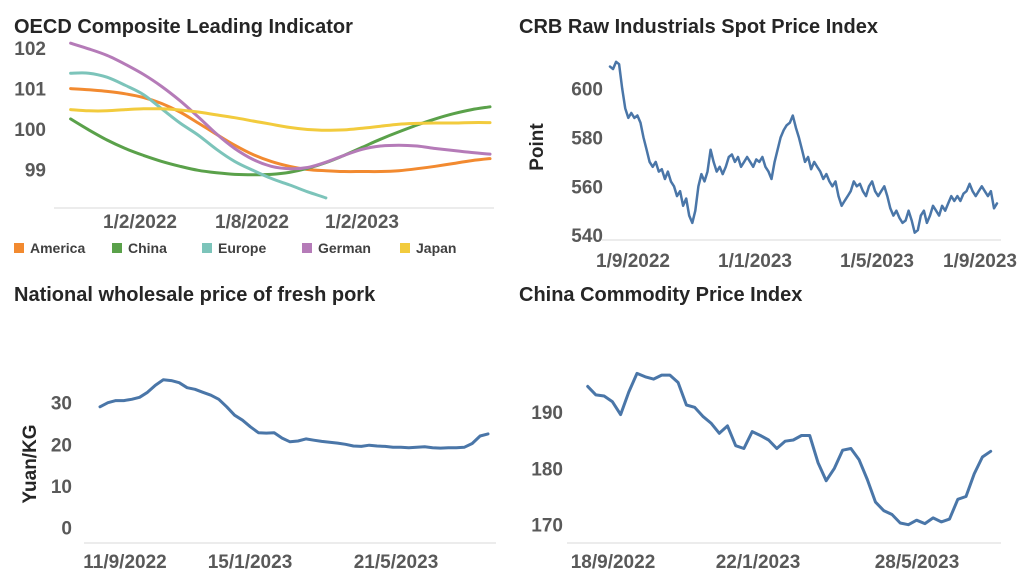  Describe the element at coordinates (587, 187) in the screenshot. I see `y-tick-label: 560` at that location.